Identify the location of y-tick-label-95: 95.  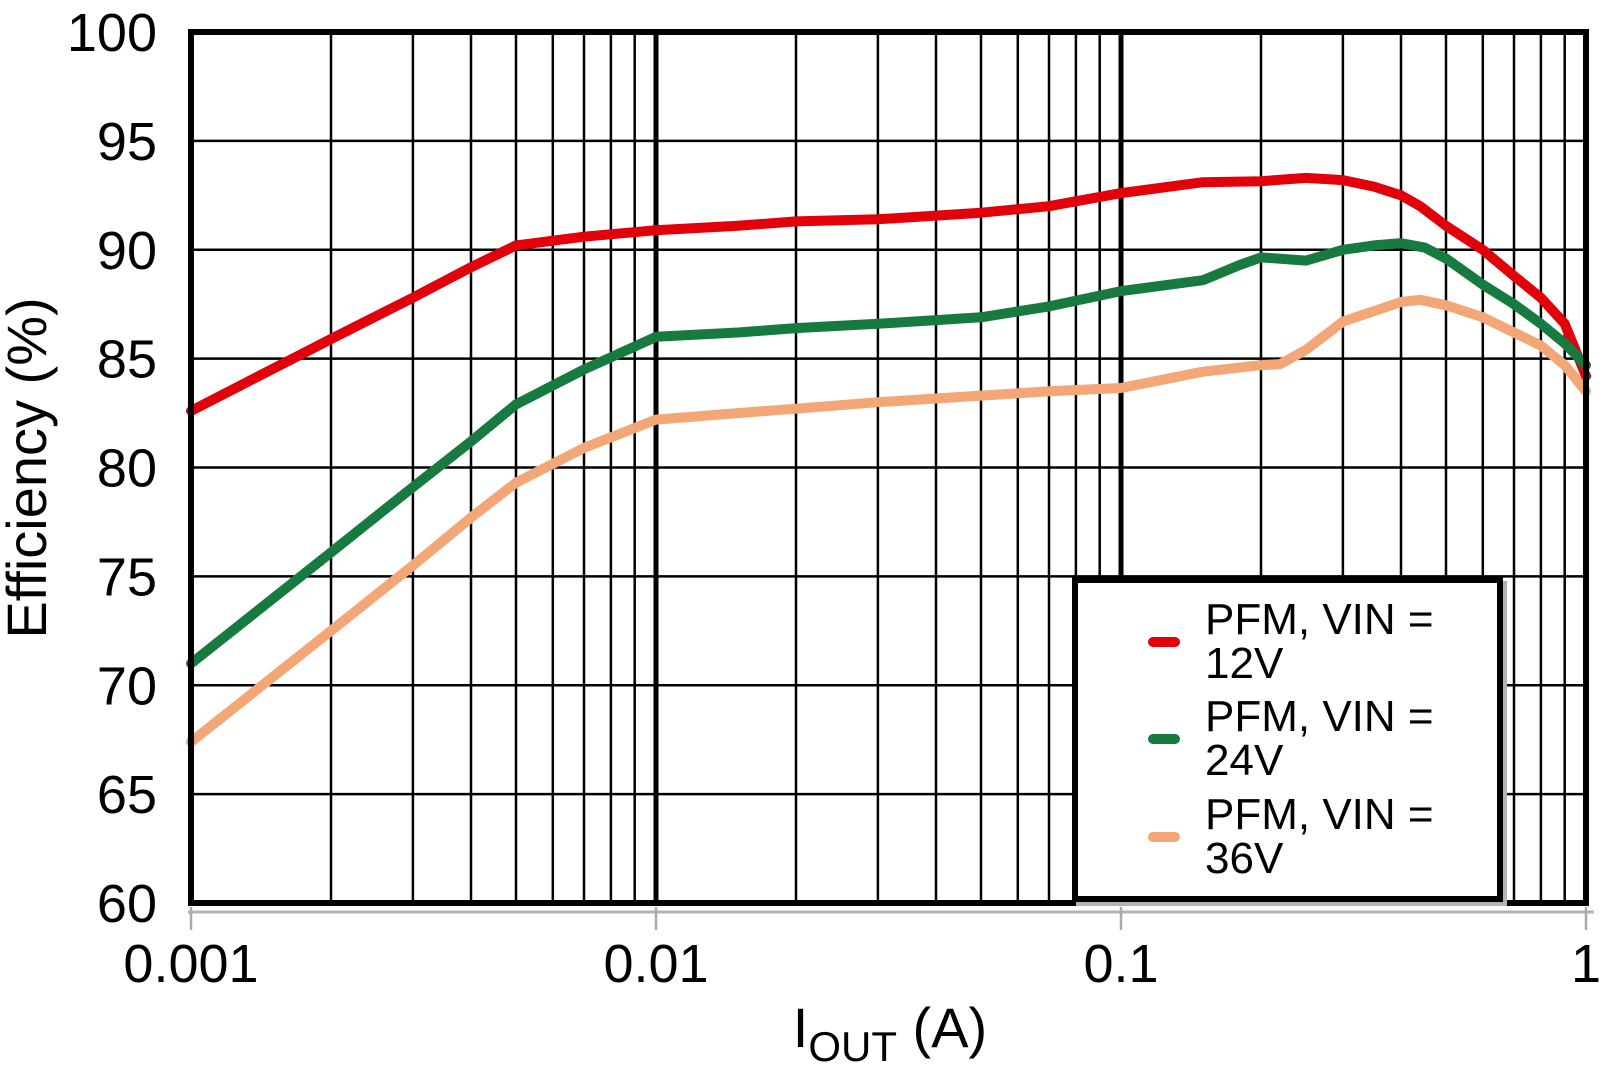
(127, 142).